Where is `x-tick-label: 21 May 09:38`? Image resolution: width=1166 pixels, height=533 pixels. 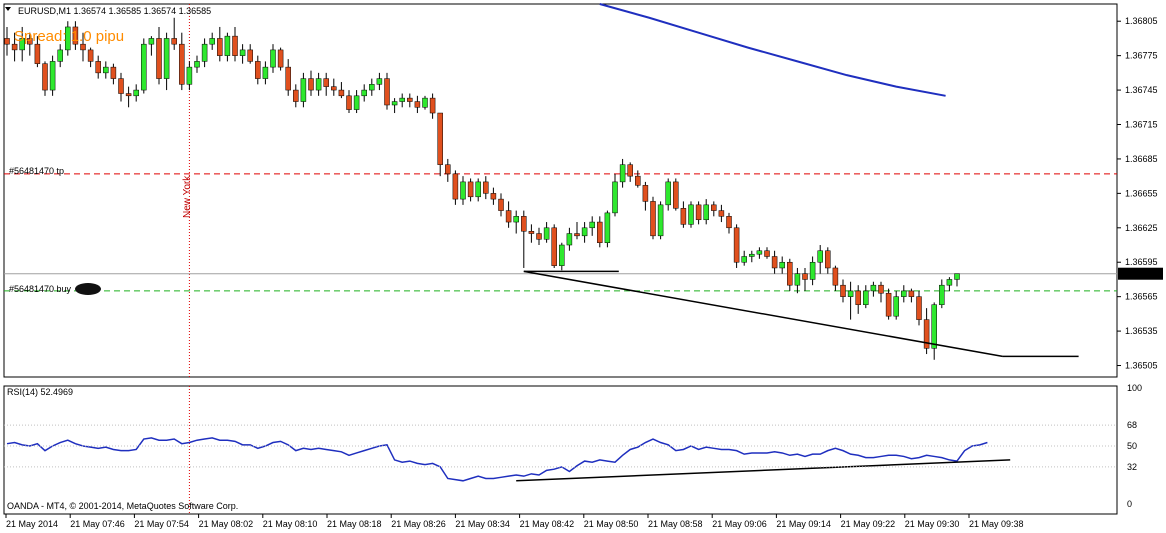
x-tick-label: 21 May 09:38 is located at coordinates (996, 524).